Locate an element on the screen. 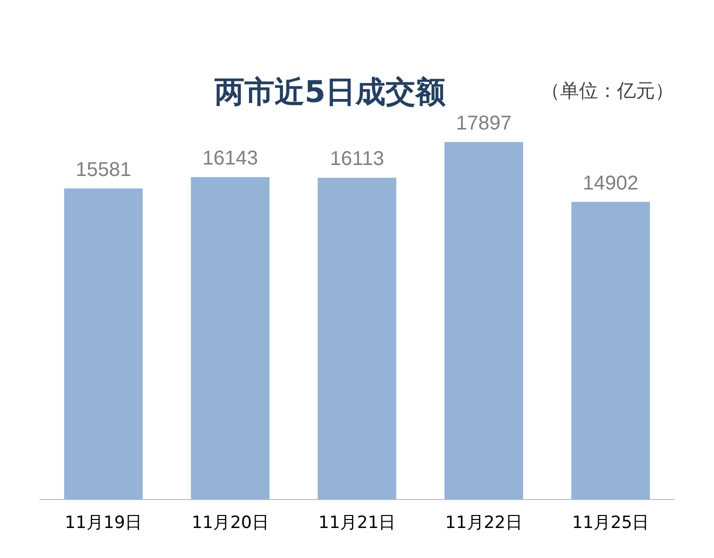 This screenshot has height=558, width=714. chart-title: 两市近5日成交额 is located at coordinates (330, 92).